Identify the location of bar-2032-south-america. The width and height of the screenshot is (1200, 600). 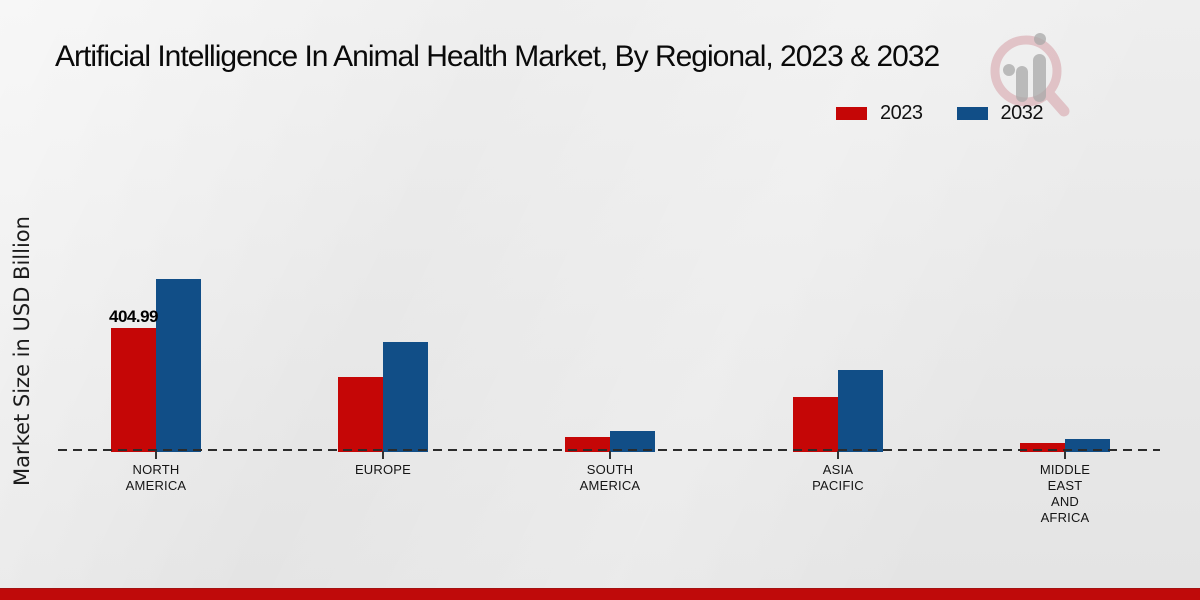
(632, 441).